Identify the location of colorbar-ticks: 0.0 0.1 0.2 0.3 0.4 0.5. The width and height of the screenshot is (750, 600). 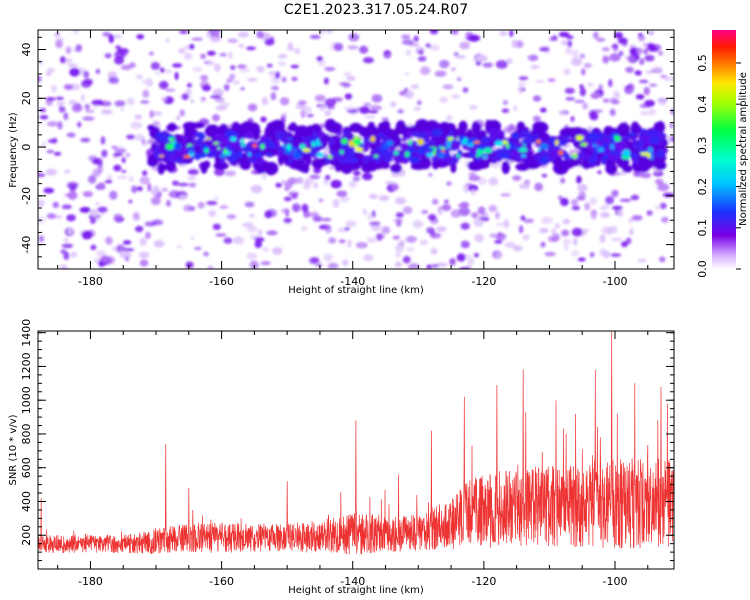
(718, 166).